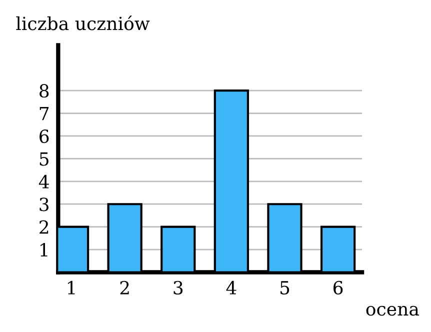 Image resolution: width=431 pixels, height=332 pixels. What do you see at coordinates (44, 205) in the screenshot?
I see `y-tick-label: 3` at bounding box center [44, 205].